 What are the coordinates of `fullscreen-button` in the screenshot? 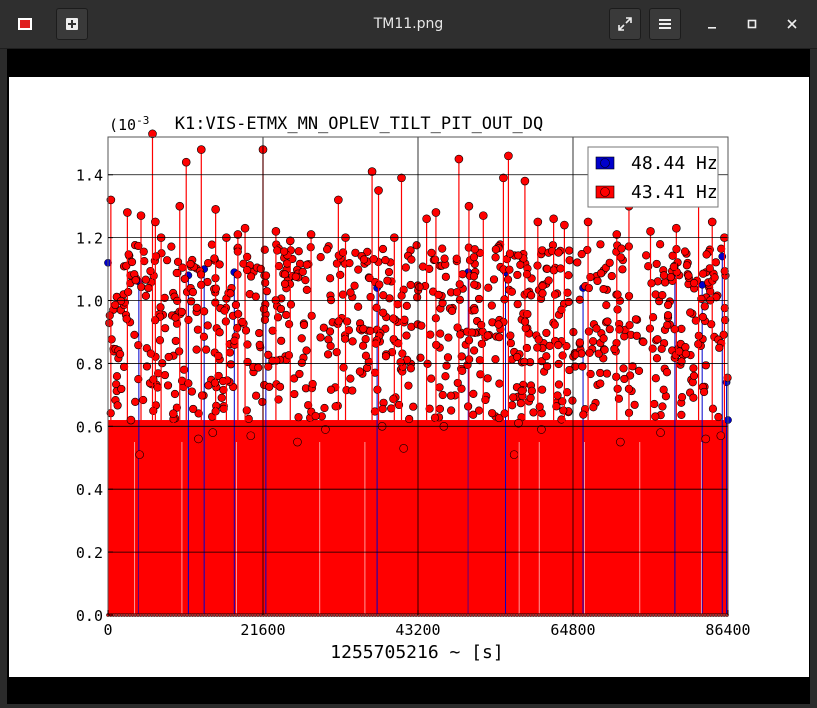 It's located at (625, 24).